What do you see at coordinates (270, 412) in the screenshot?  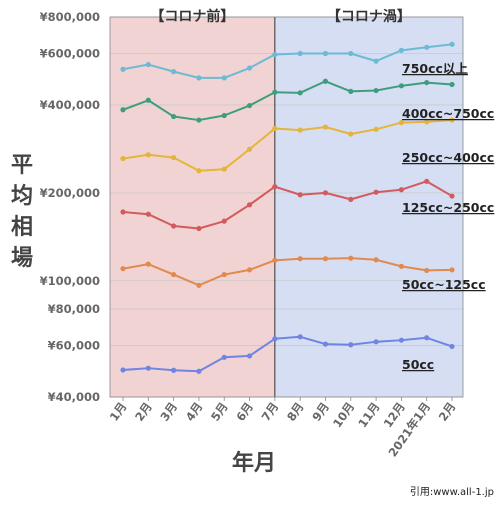 I see `x-tick-label: 7月` at bounding box center [270, 412].